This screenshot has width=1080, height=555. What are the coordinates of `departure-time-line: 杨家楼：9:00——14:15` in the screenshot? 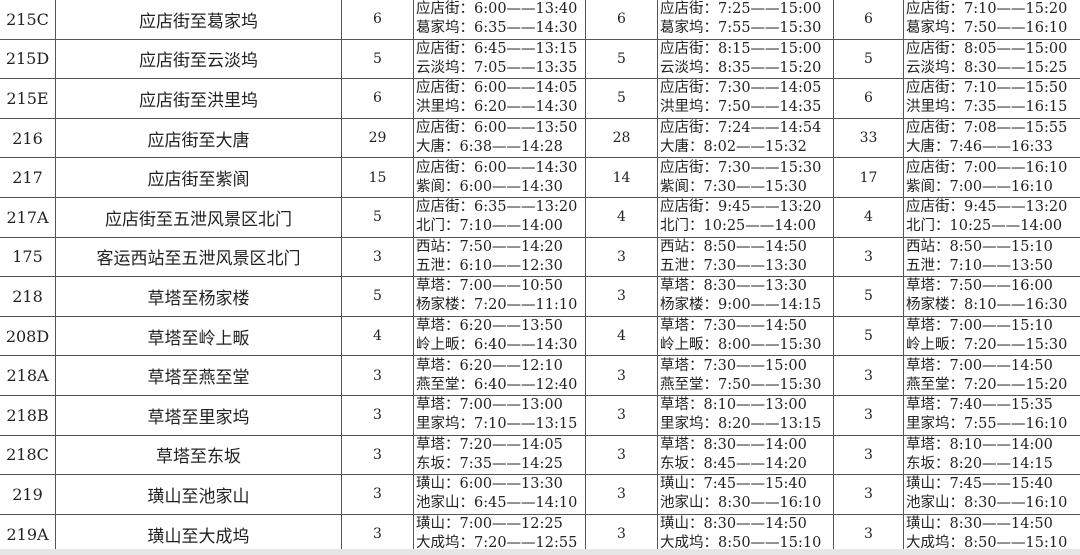 It's located at (741, 305).